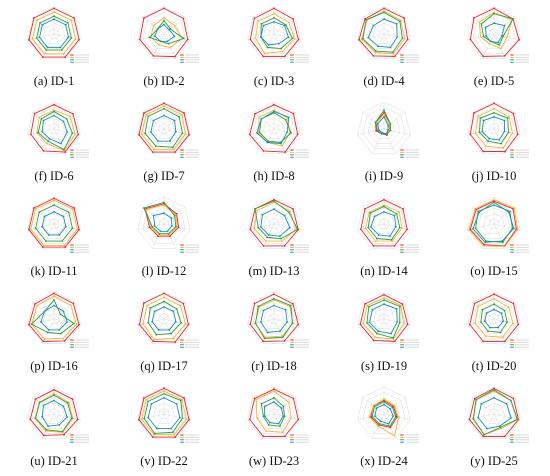 The height and width of the screenshot is (476, 550). What do you see at coordinates (391, 366) in the screenshot?
I see `panel-title: ID-19` at bounding box center [391, 366].